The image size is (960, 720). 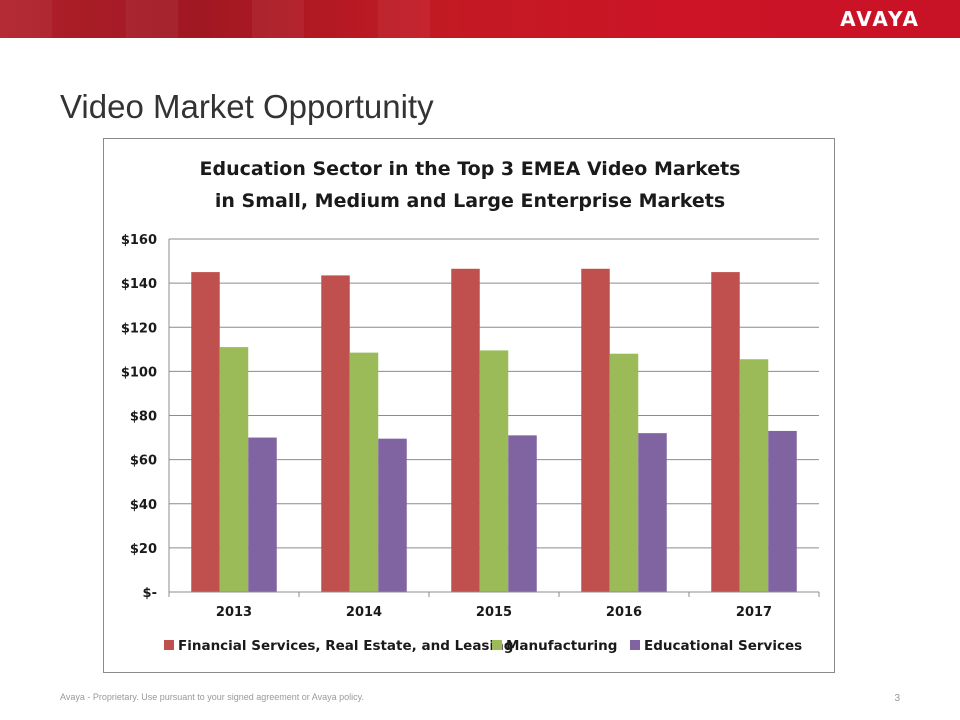 What do you see at coordinates (143, 417) in the screenshot?
I see `y-tick-label: $80` at bounding box center [143, 417].